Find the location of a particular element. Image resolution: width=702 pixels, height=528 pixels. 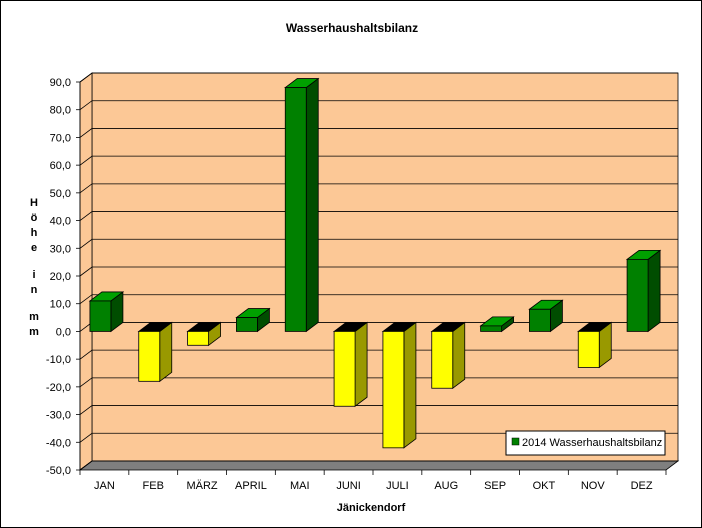

x-tick-label: JUNI is located at coordinates (348, 486).